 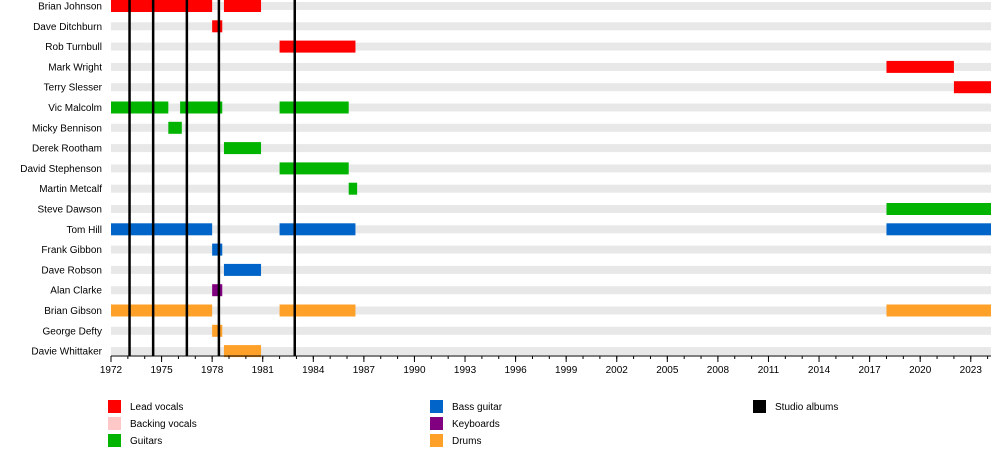 I want to click on x-tick-label: 1975, so click(x=161, y=370).